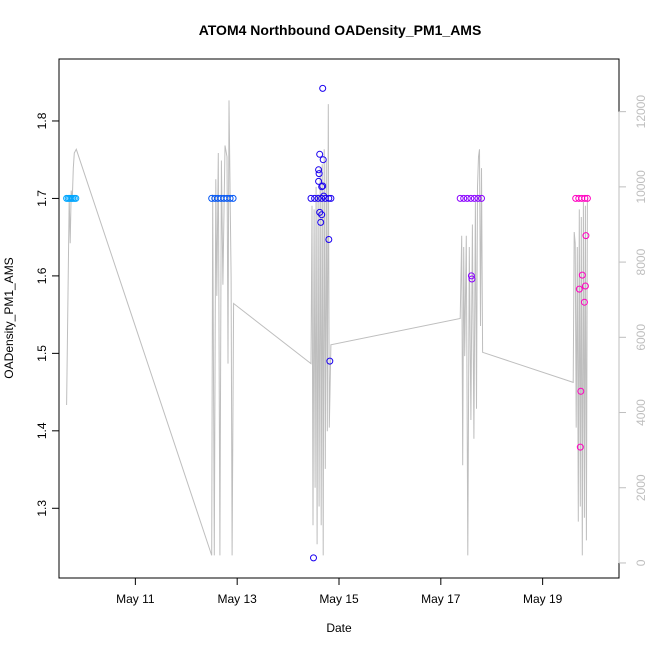  I want to click on x-tick-label: May 19, so click(543, 599).